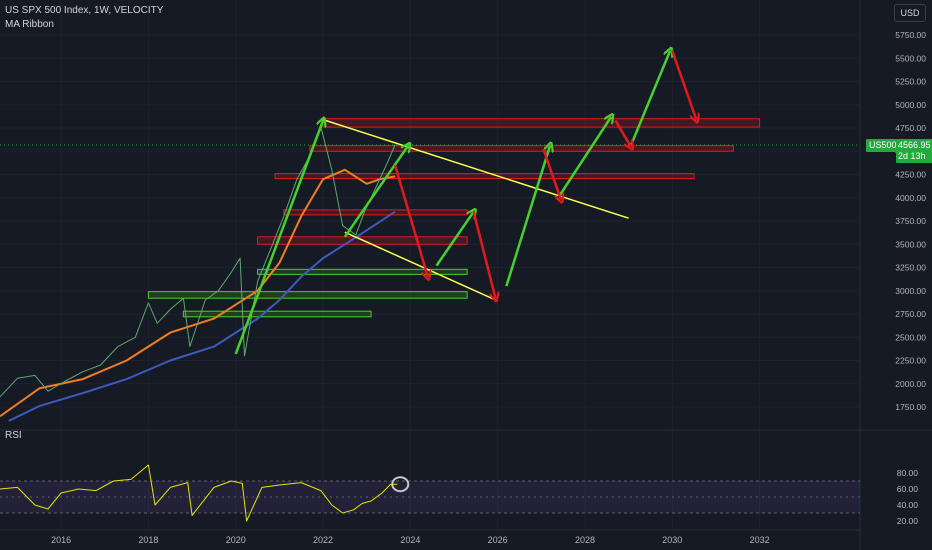  What do you see at coordinates (910, 13) in the screenshot?
I see `currency-button: USD` at bounding box center [910, 13].